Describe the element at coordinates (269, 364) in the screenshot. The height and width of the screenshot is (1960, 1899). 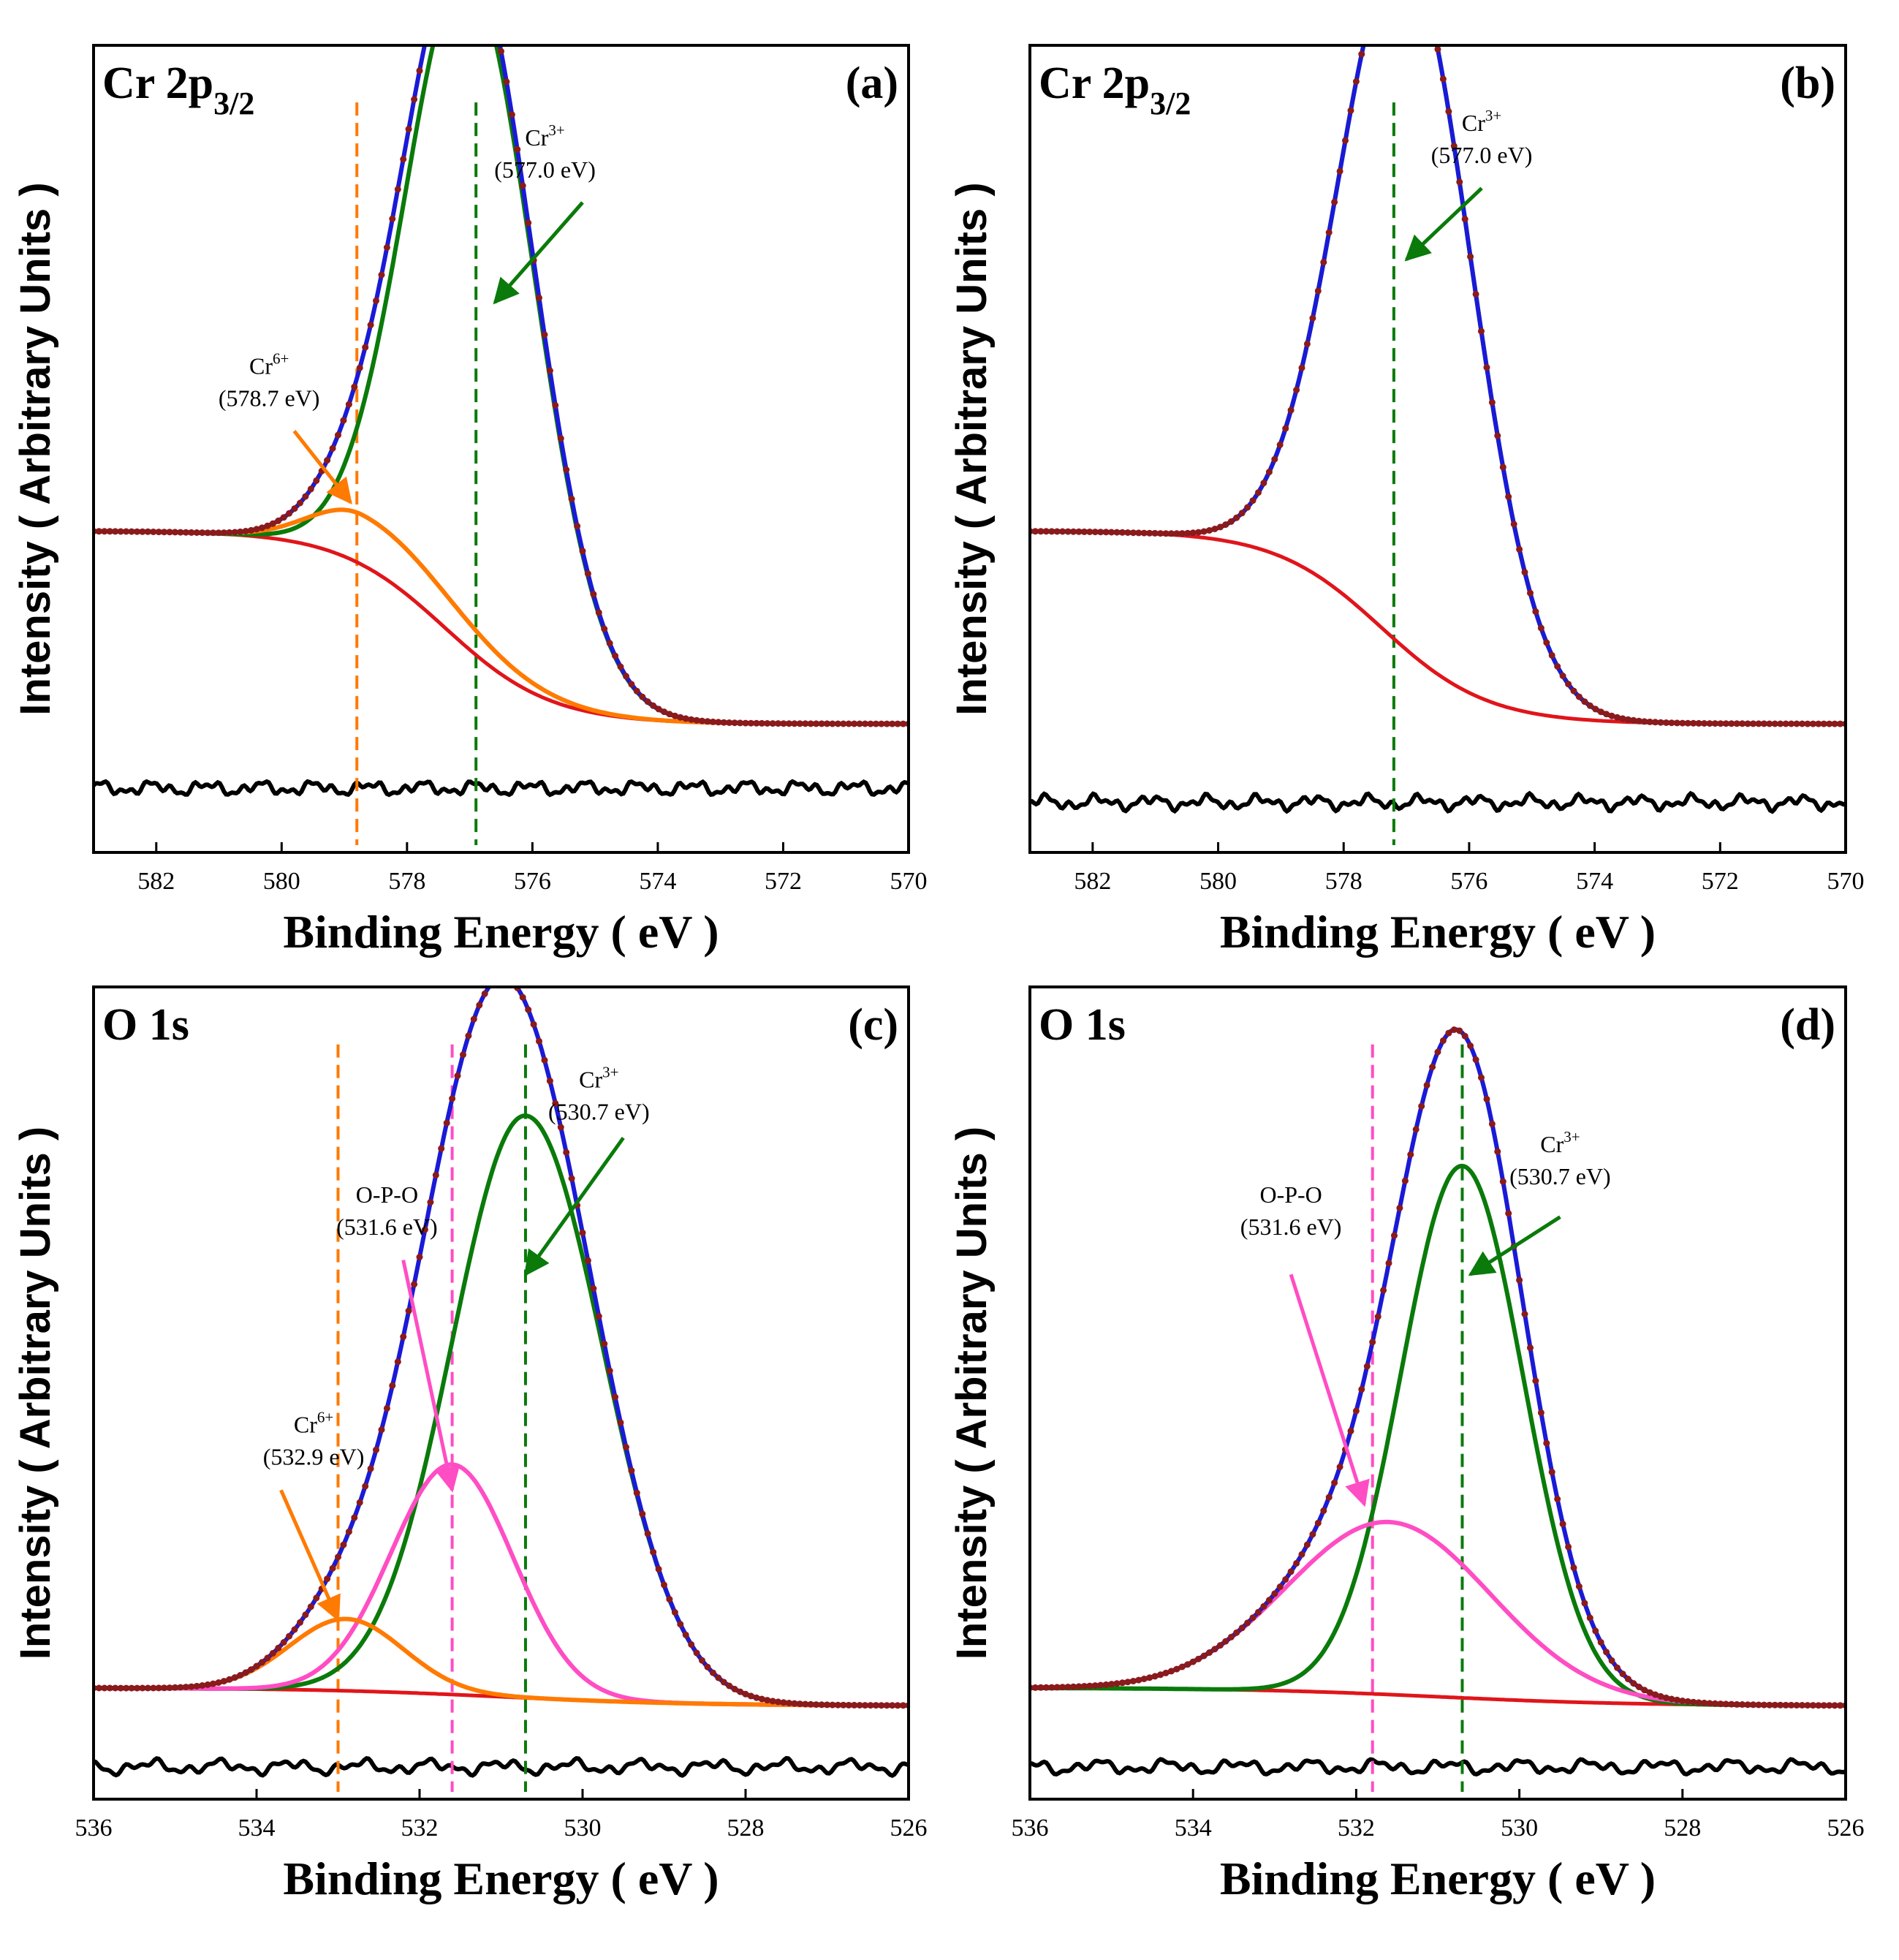
I see `annotation-label: Cr6+` at that location.